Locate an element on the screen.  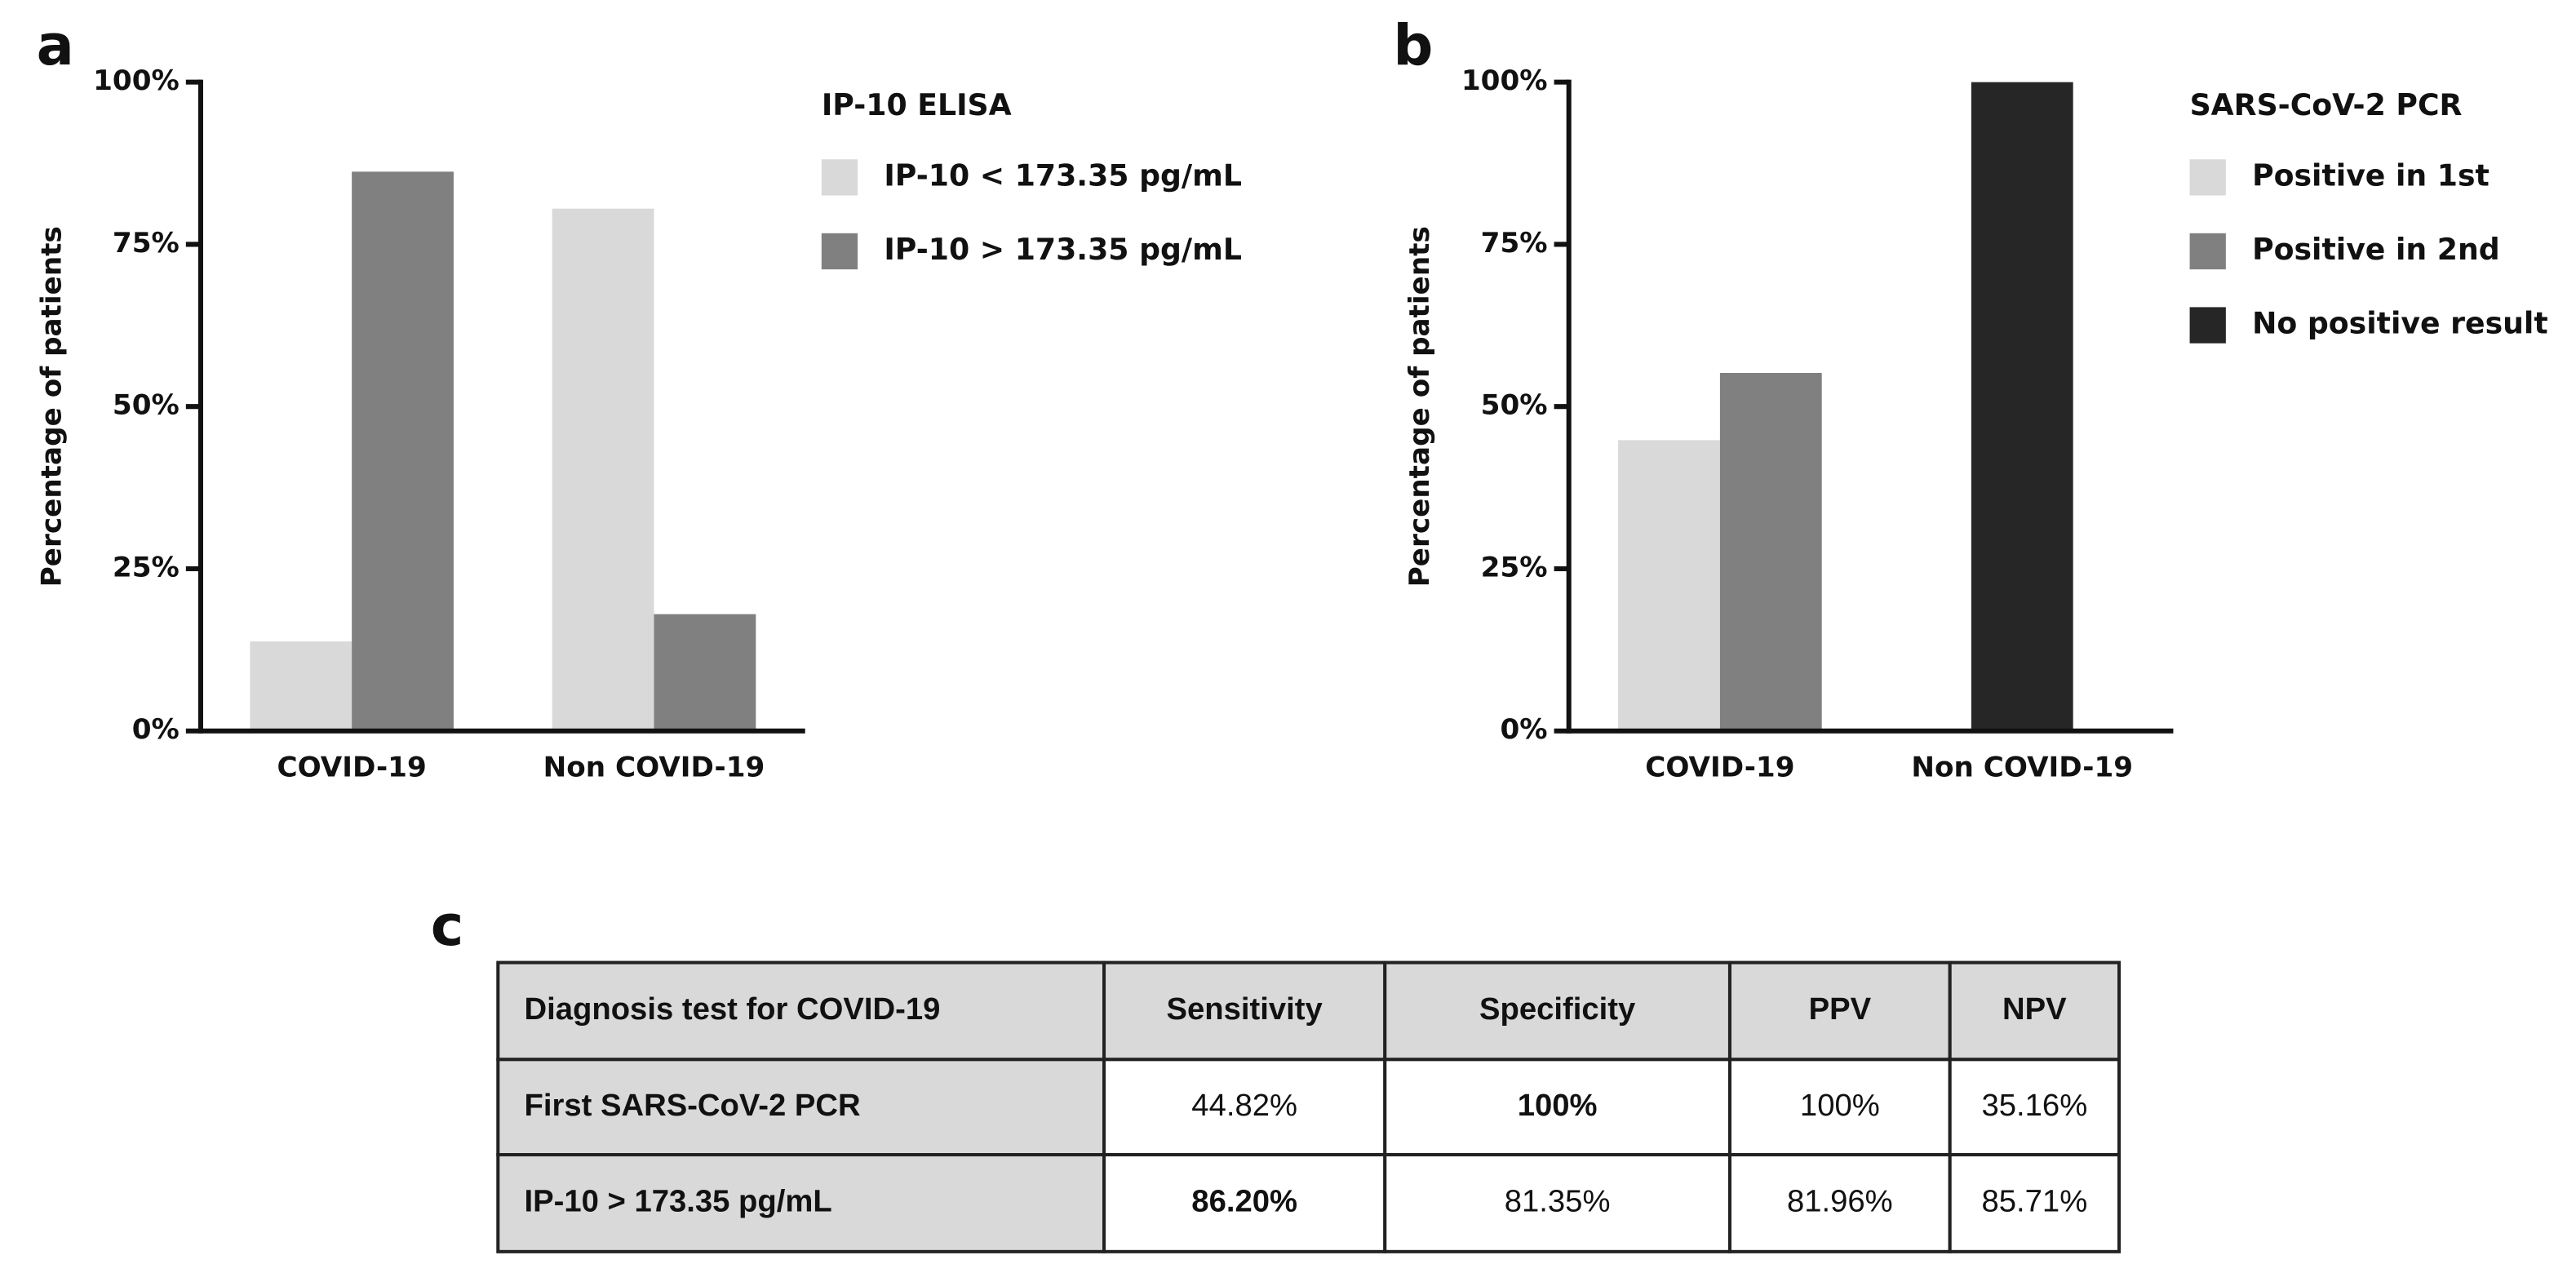
legend-label: Positive in 1st is located at coordinates (2371, 175).